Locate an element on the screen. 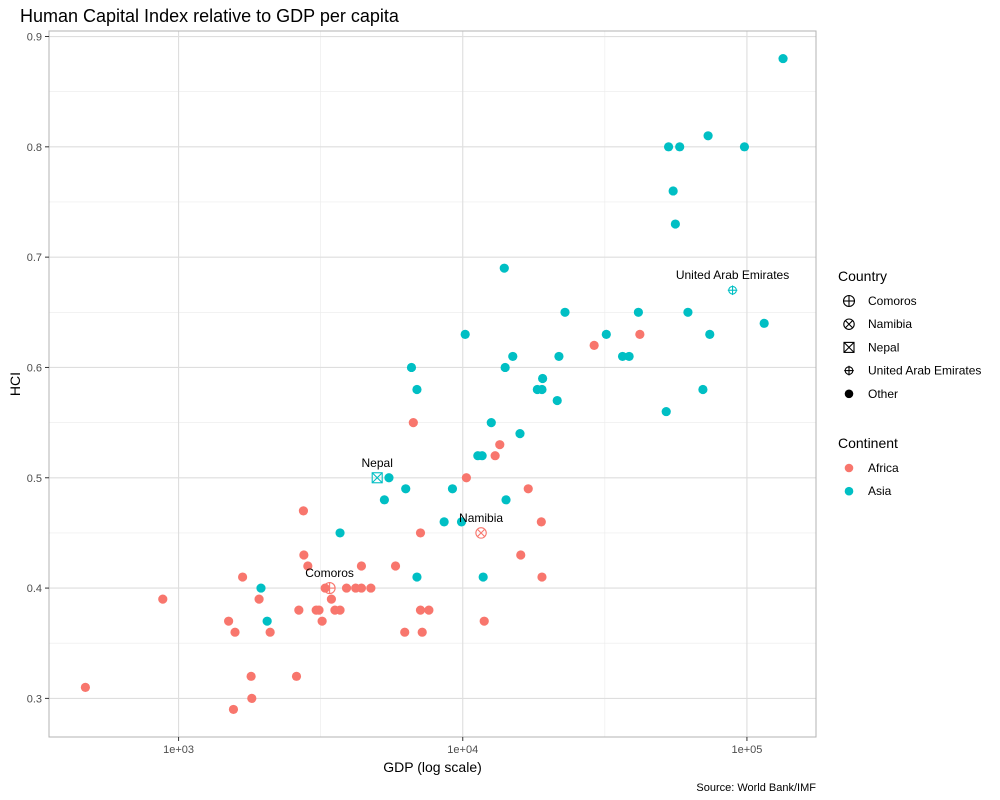 This screenshot has height=800, width=1000. legend-label-namibia: Namibia is located at coordinates (890, 324).